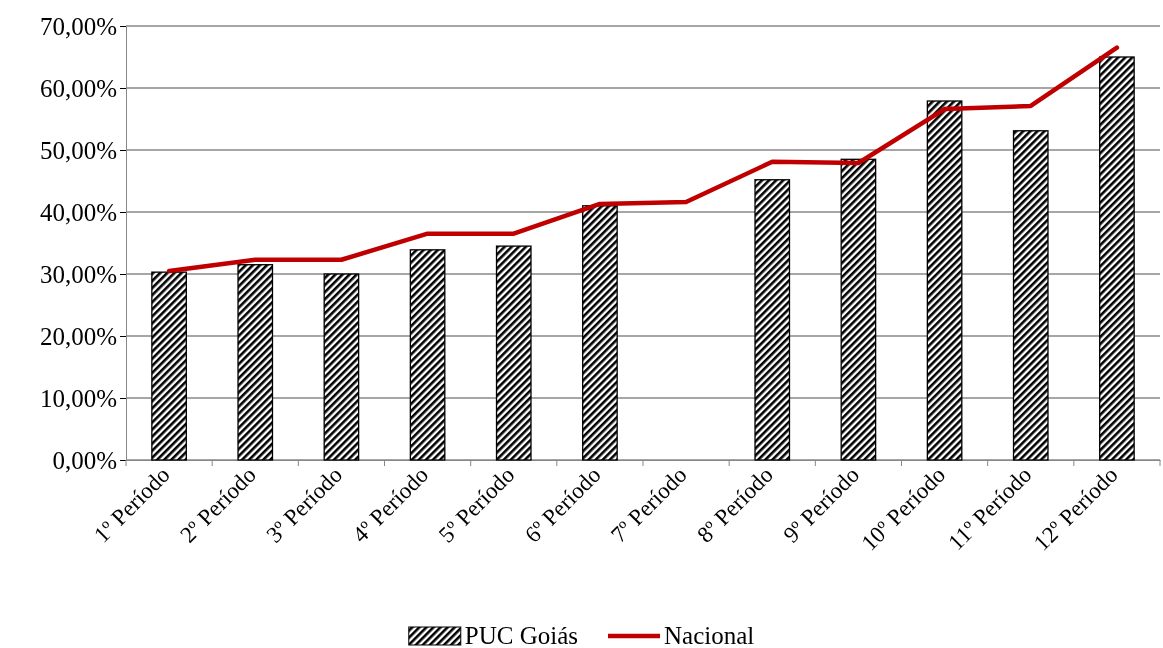 This screenshot has height=648, width=1163. I want to click on y-tick-label: 70,00%, so click(78, 26).